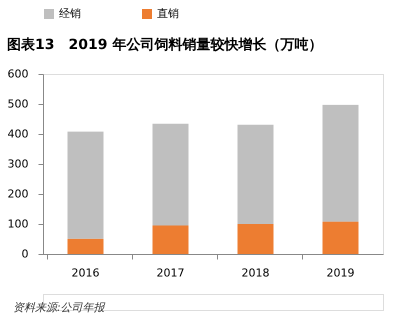 The width and height of the screenshot is (406, 332). What do you see at coordinates (18, 164) in the screenshot?
I see `y-tick-label: 300` at bounding box center [18, 164].